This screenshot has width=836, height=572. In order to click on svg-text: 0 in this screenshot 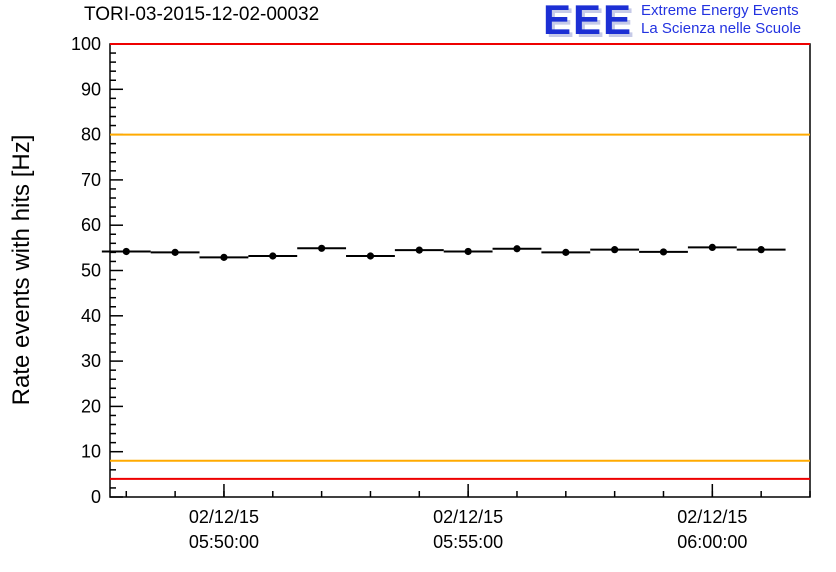, I will do `click(96, 497)`.